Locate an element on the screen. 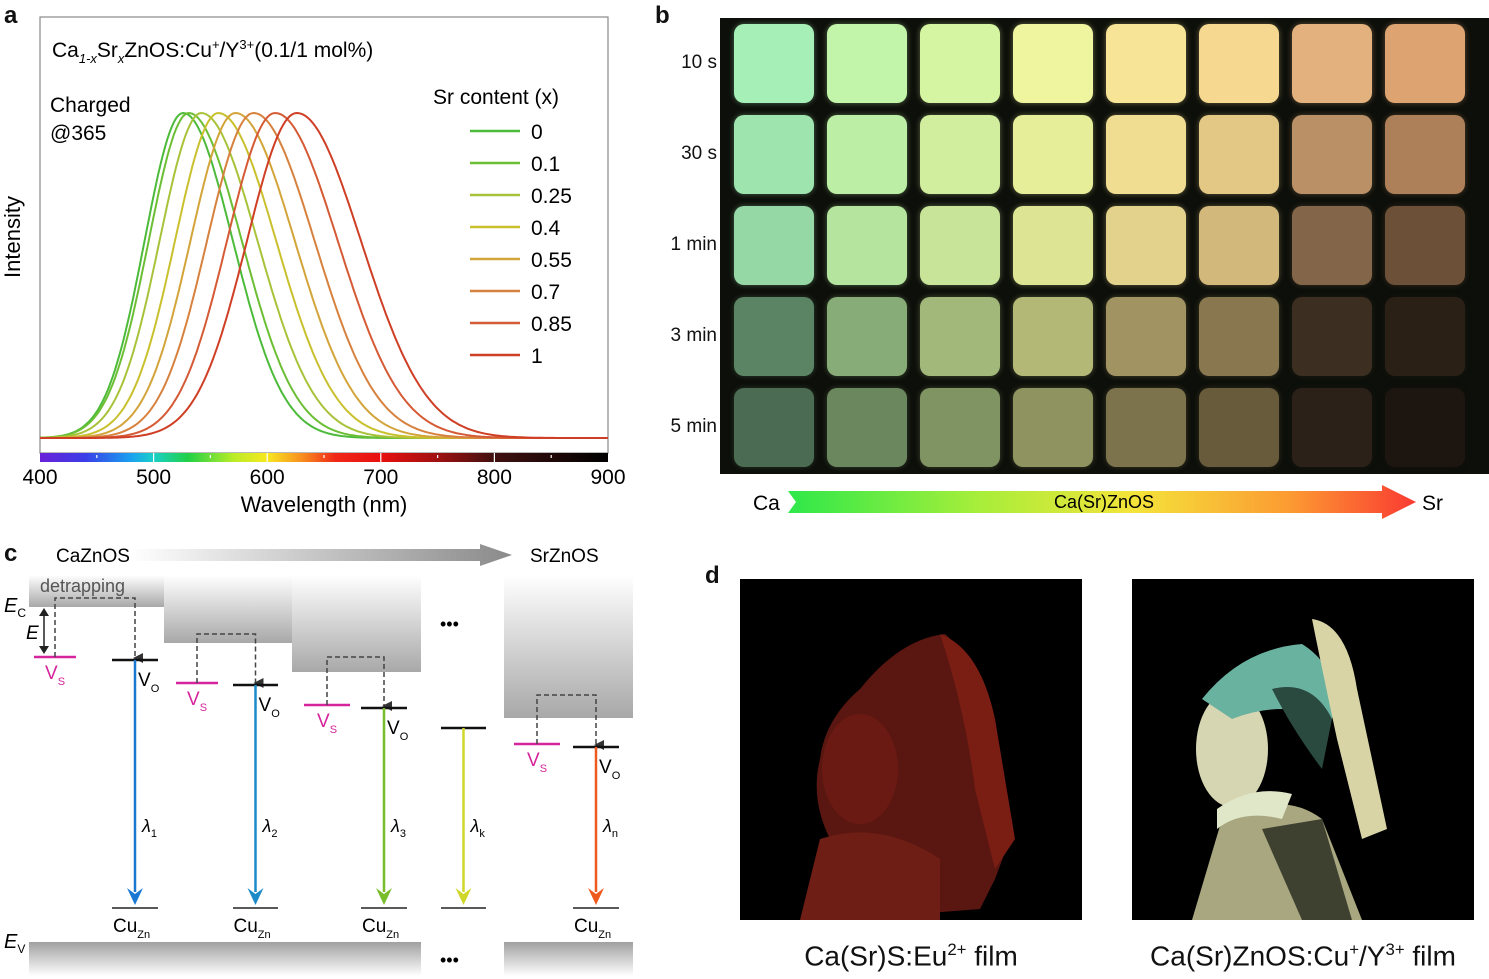 This screenshot has height=979, width=1489. composition-arrow is located at coordinates (321, 555).